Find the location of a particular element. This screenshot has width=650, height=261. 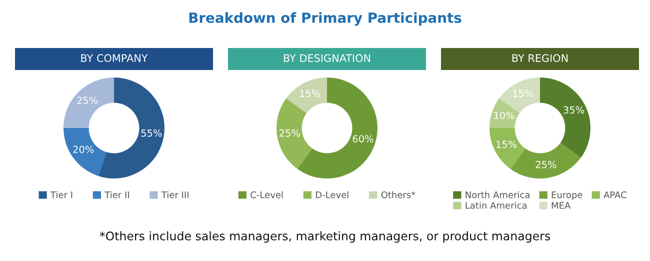

text: Breakdown of Primary Participants is located at coordinates (325, 19).